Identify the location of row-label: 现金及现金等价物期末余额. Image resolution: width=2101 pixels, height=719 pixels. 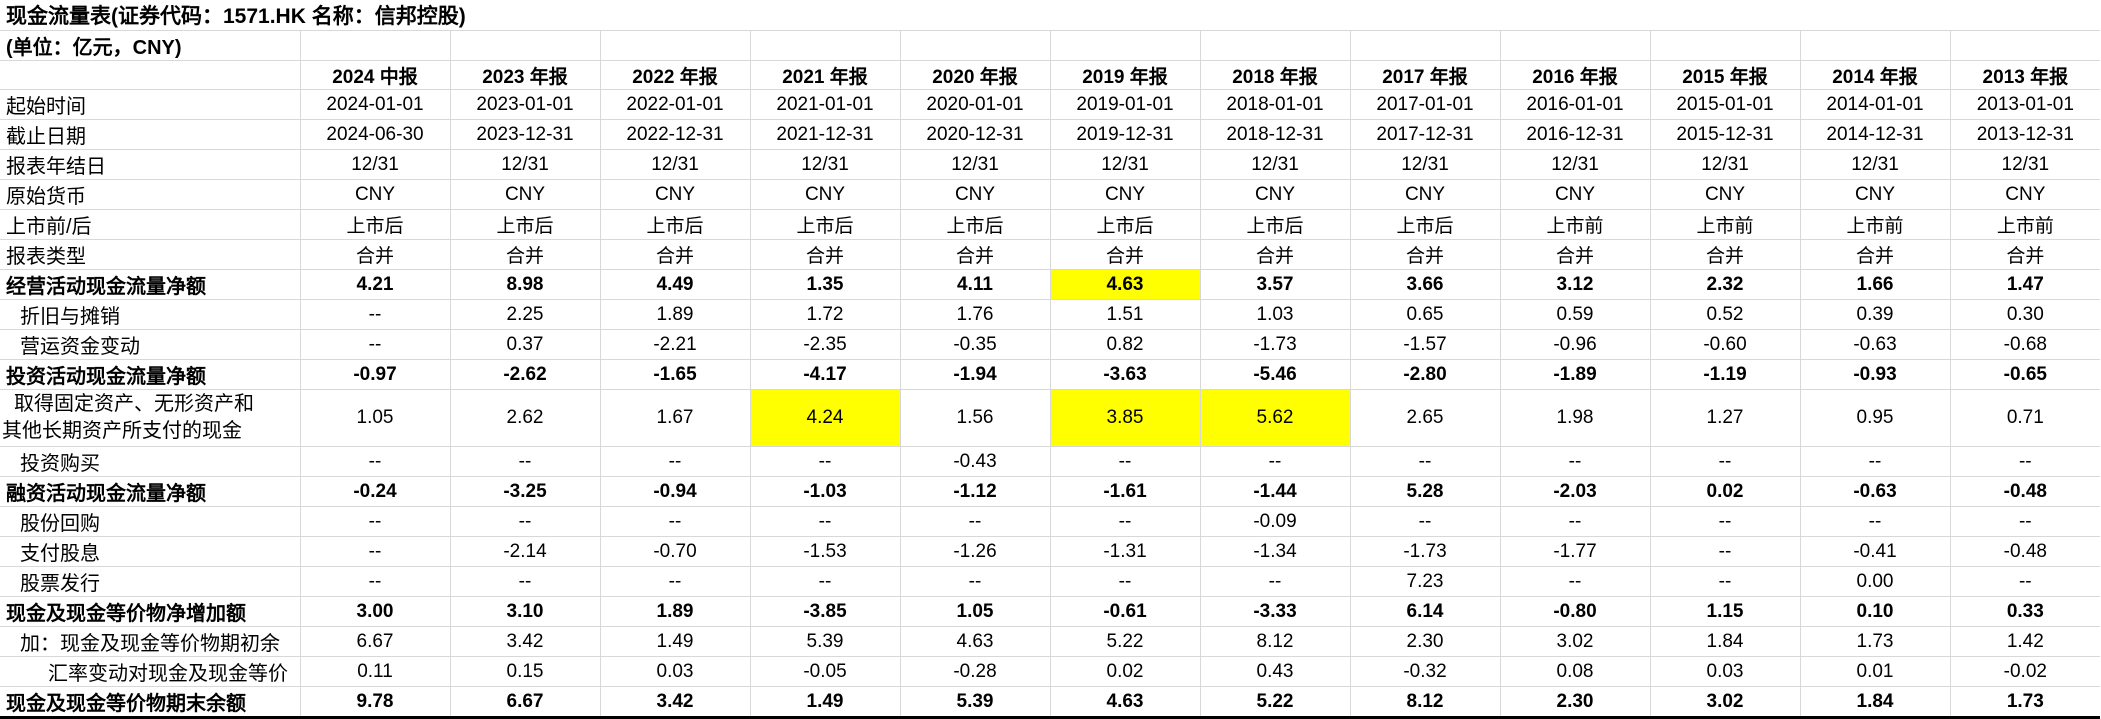
(126, 704).